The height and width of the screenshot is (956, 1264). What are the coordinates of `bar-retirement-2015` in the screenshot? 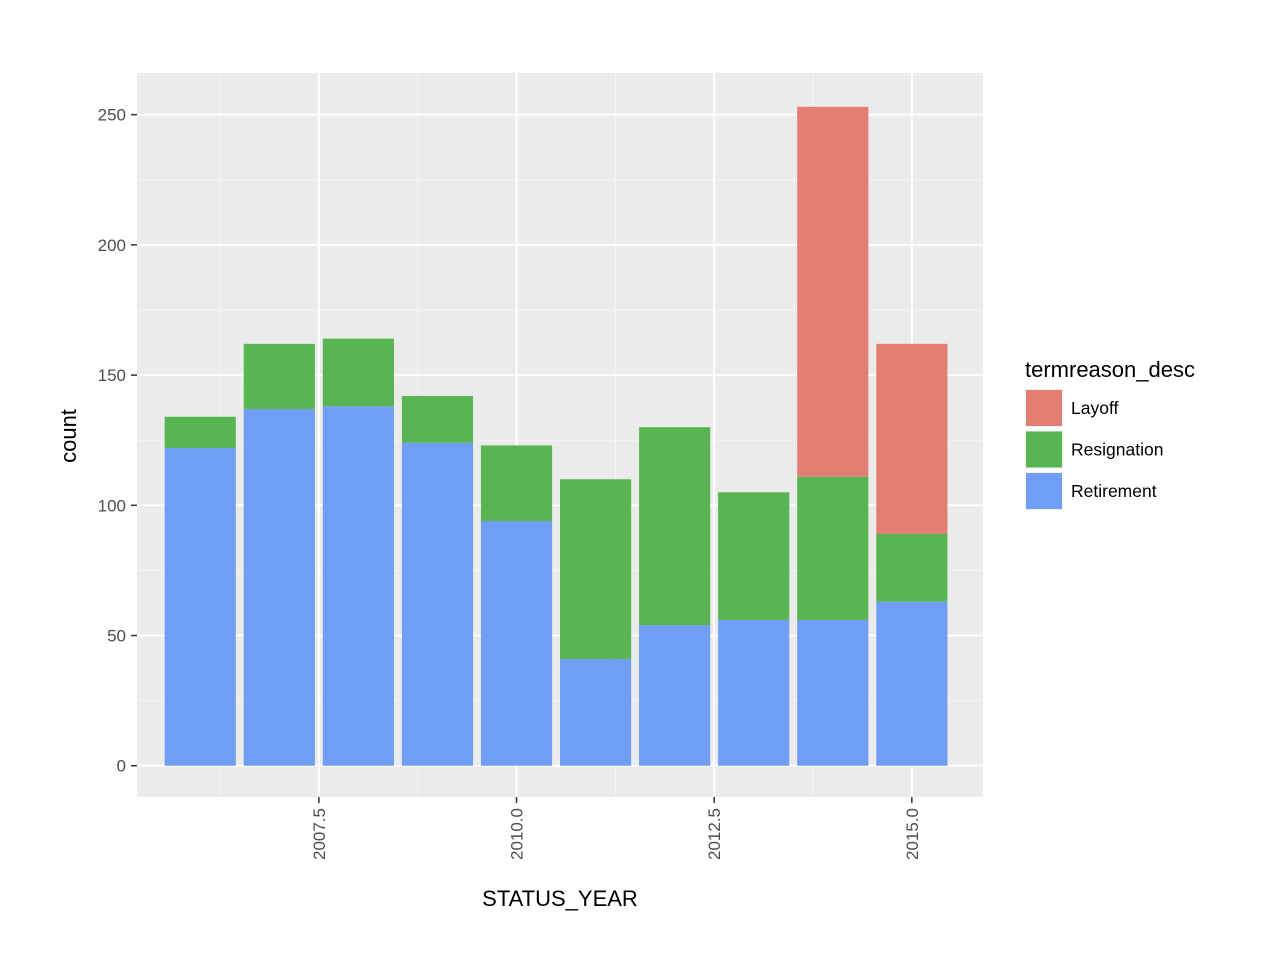 It's located at (912, 683).